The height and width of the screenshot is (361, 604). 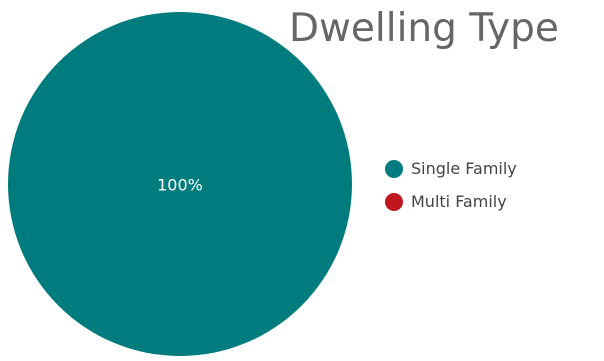 I want to click on legend-item-single-family: Single Family, so click(x=451, y=168).